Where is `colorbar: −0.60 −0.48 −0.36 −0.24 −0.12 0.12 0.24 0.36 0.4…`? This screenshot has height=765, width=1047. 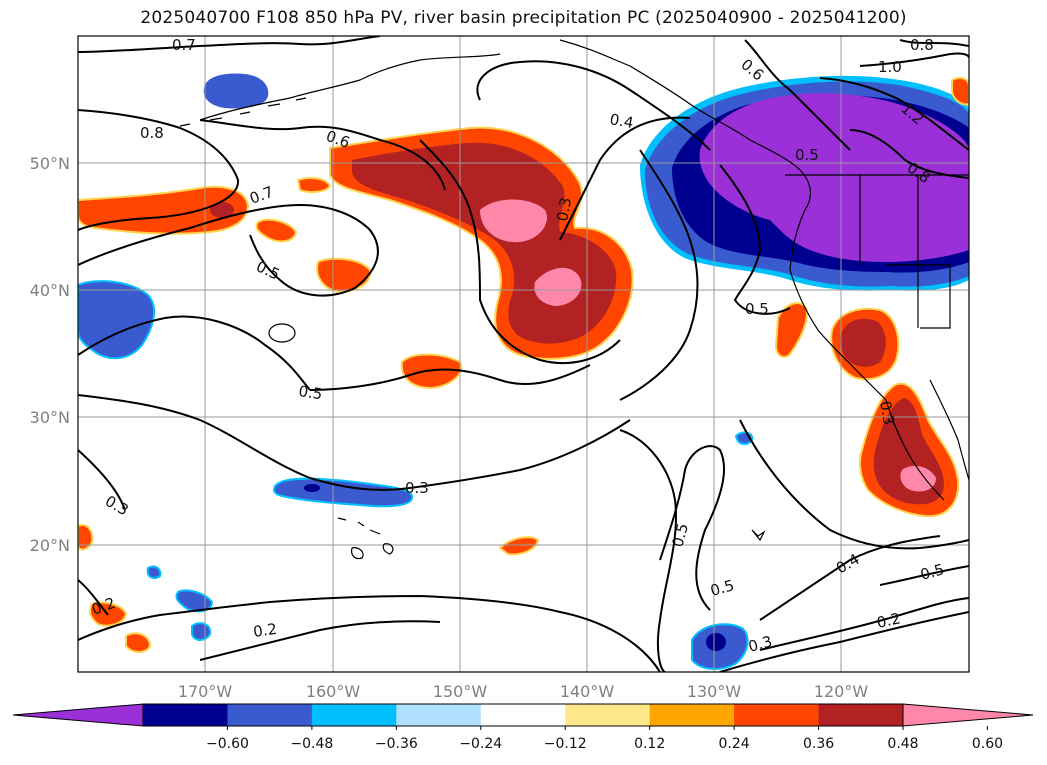 colorbar: −0.60 −0.48 −0.36 −0.24 −0.12 0.12 0.24 0.36 0.4… is located at coordinates (523, 727).